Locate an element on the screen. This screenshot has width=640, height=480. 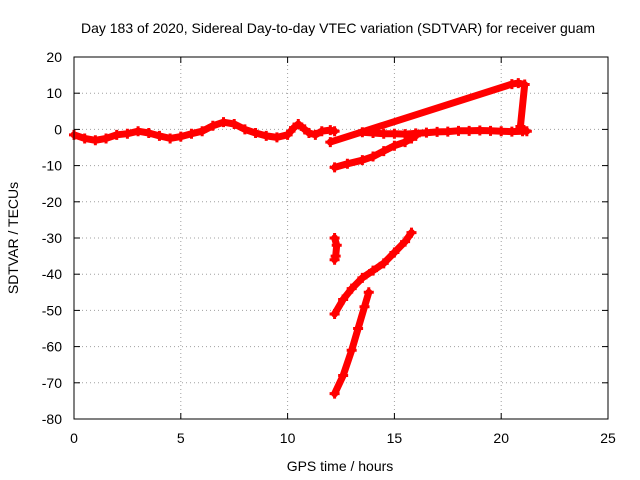
y-tick-label: -40 is located at coordinates (52, 274).